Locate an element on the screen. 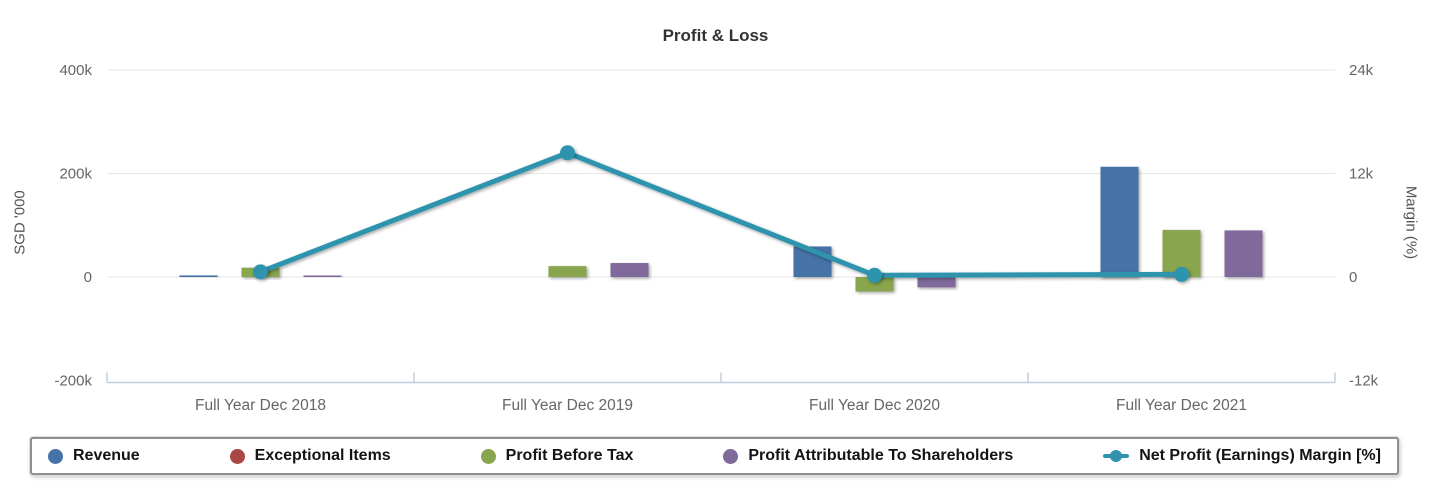 The width and height of the screenshot is (1431, 481). legend-marker-dot is located at coordinates (1116, 456).